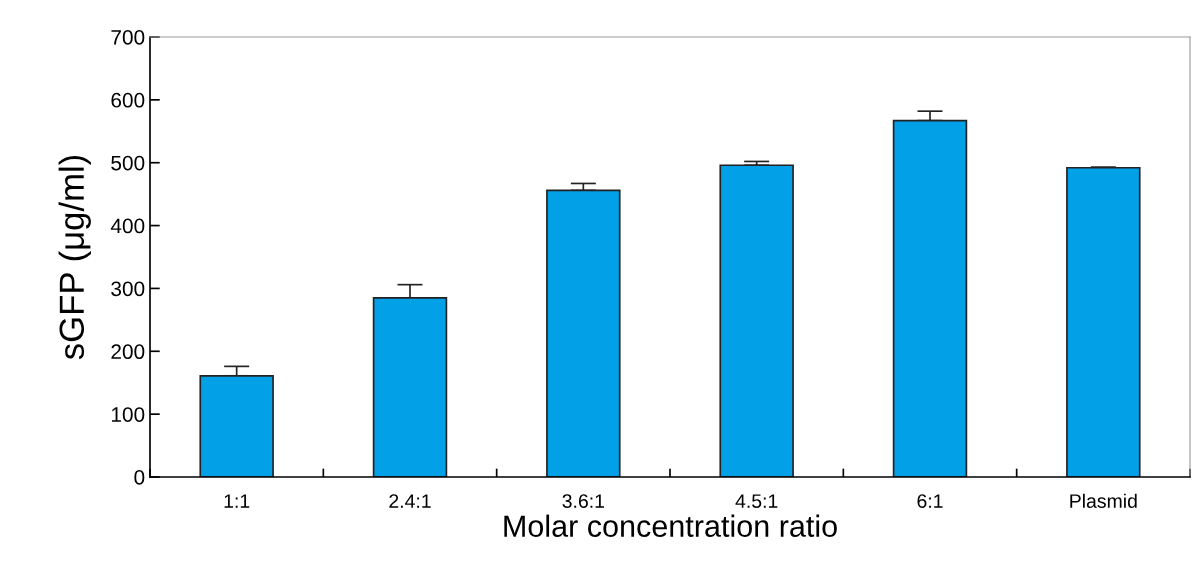 This screenshot has width=1201, height=568. What do you see at coordinates (583, 501) in the screenshot?
I see `x-tick-label: 3.6:1` at bounding box center [583, 501].